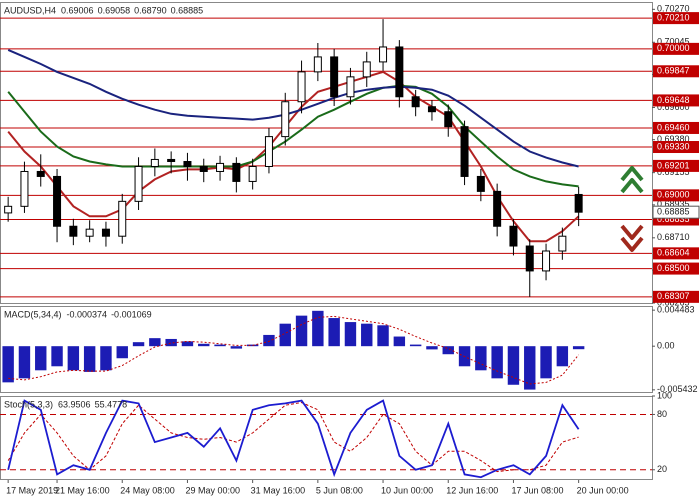 The image size is (700, 500). I want to click on level-label: 0.69330, so click(673, 146).